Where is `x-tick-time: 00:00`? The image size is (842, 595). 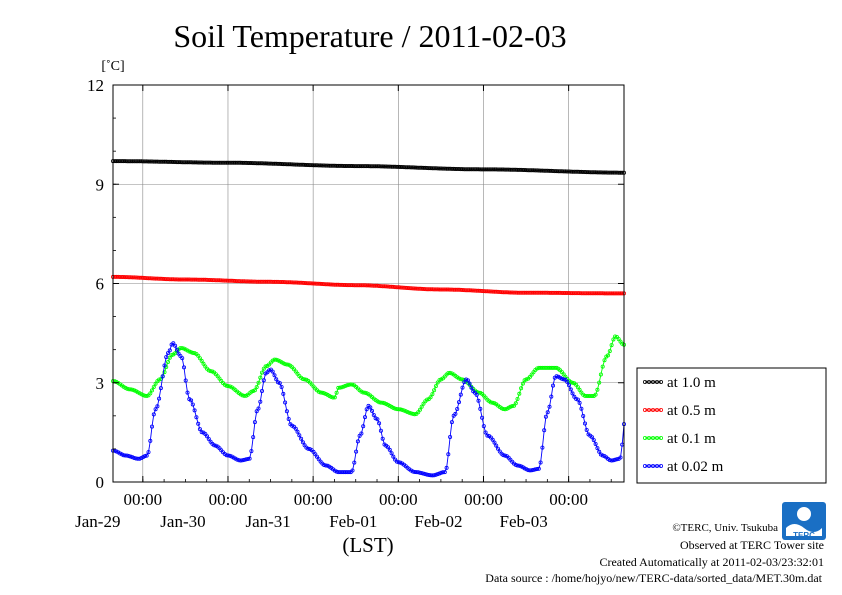
x-tick-time: 00:00 is located at coordinates (228, 499).